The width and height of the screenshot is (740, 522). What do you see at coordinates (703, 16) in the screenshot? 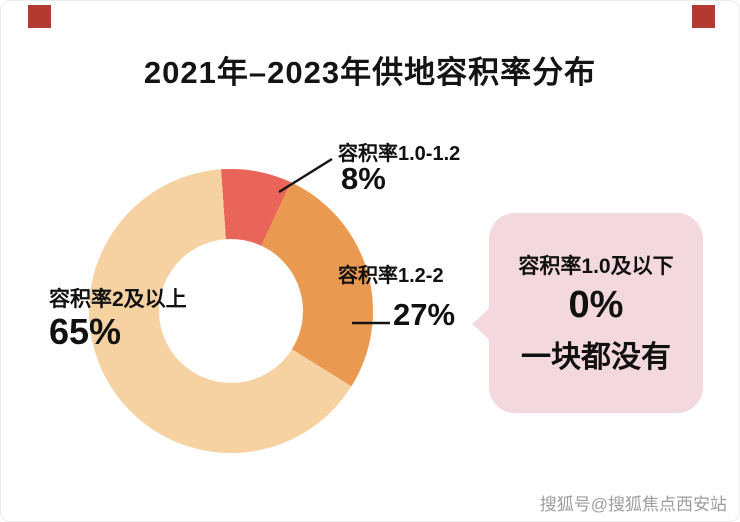
I see `decorative-square-right` at bounding box center [703, 16].